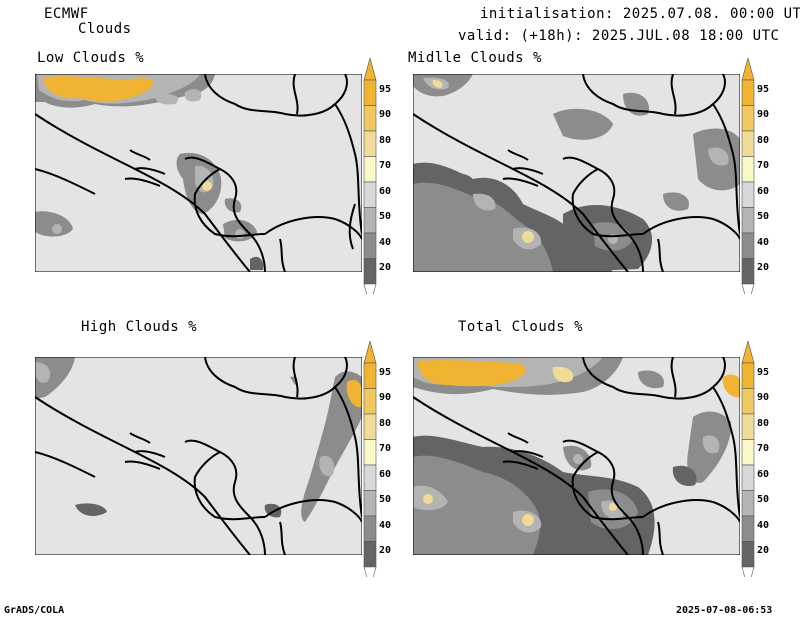 The height and width of the screenshot is (618, 800). I want to click on panel-title-low: Low Clouds %, so click(91, 58).